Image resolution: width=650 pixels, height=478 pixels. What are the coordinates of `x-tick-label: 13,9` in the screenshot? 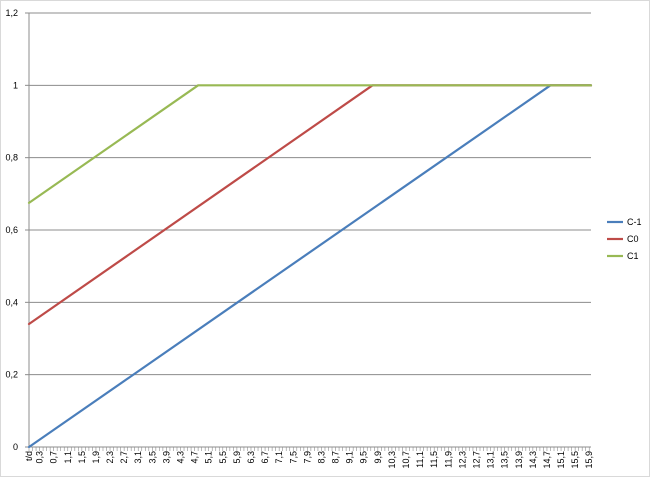 It's located at (519, 460).